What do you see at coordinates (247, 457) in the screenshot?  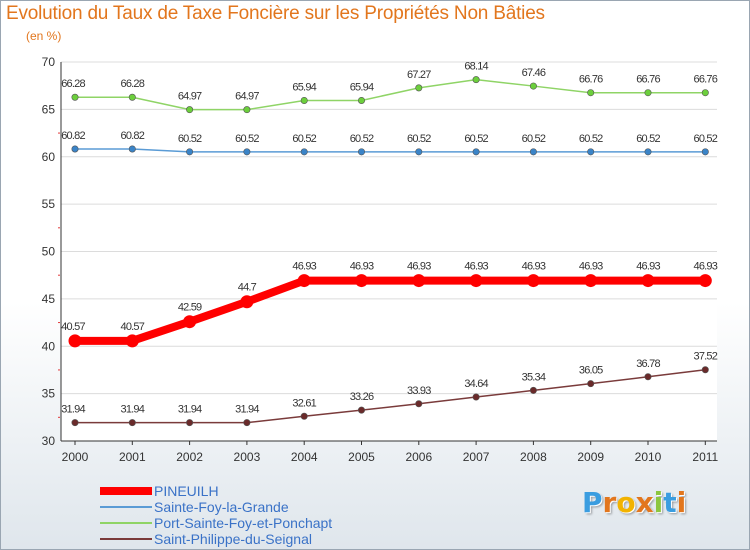 I see `x-tick-label: 2003` at bounding box center [247, 457].